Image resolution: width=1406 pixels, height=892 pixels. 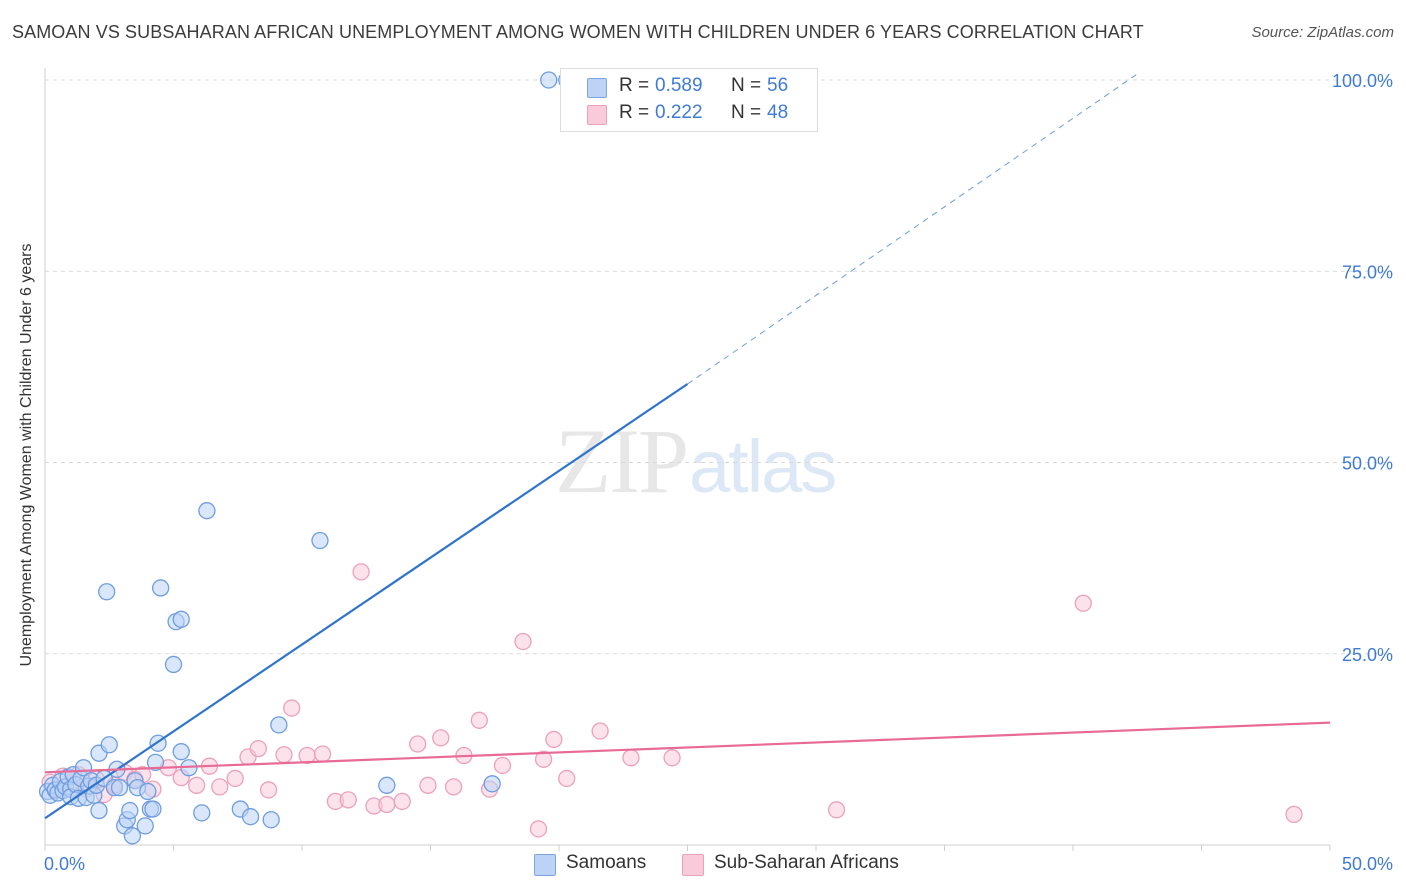 I want to click on y-tick-label-50: 50.0%, so click(x=1367, y=464).